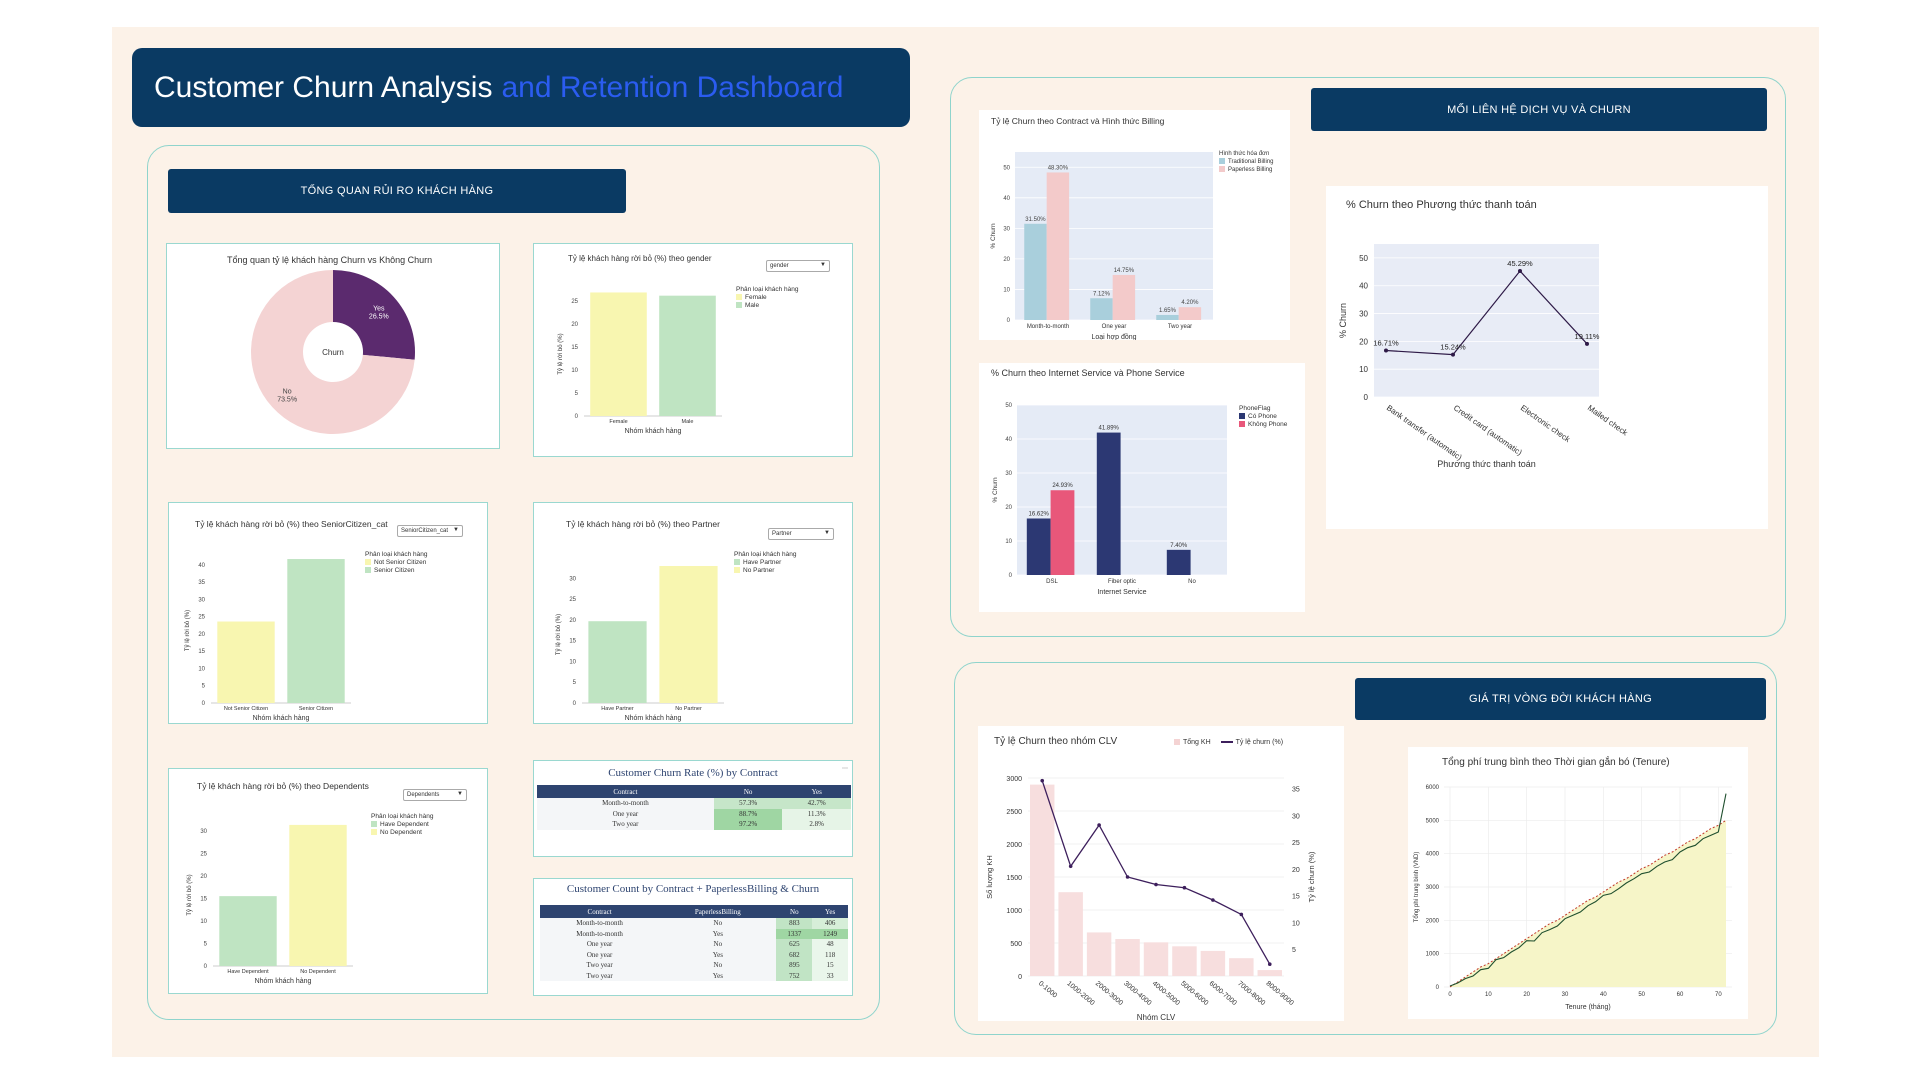  I want to click on x-tick-label: DSL, so click(1052, 582).